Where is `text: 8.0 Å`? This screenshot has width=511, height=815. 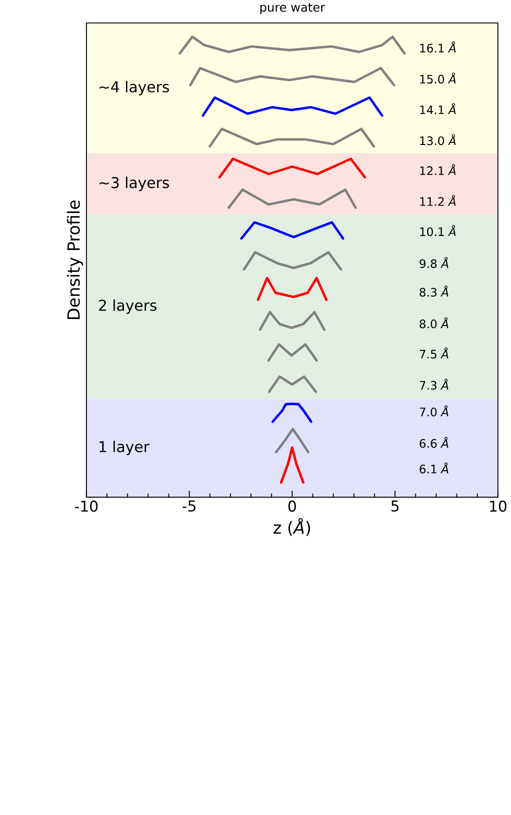
text: 8.0 Å is located at coordinates (434, 322).